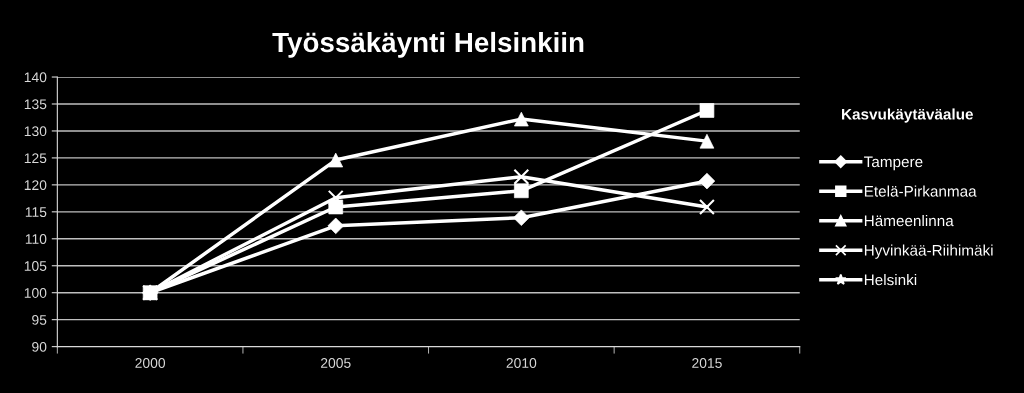 Image resolution: width=1024 pixels, height=393 pixels. I want to click on chart-title: Työssäkäynti Helsinkiin, so click(428, 44).